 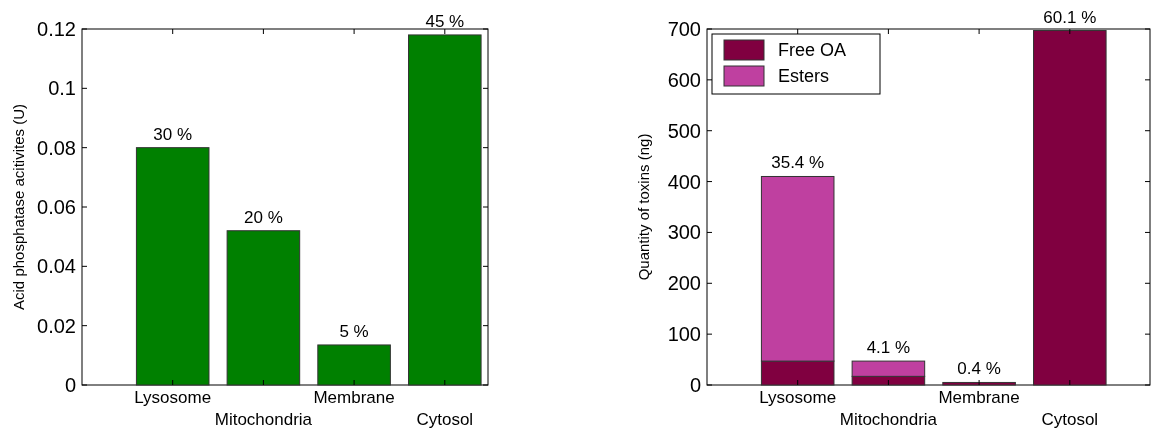 I want to click on y-axis-title: Acid phosphatase acitivites (U), so click(x=18, y=207).